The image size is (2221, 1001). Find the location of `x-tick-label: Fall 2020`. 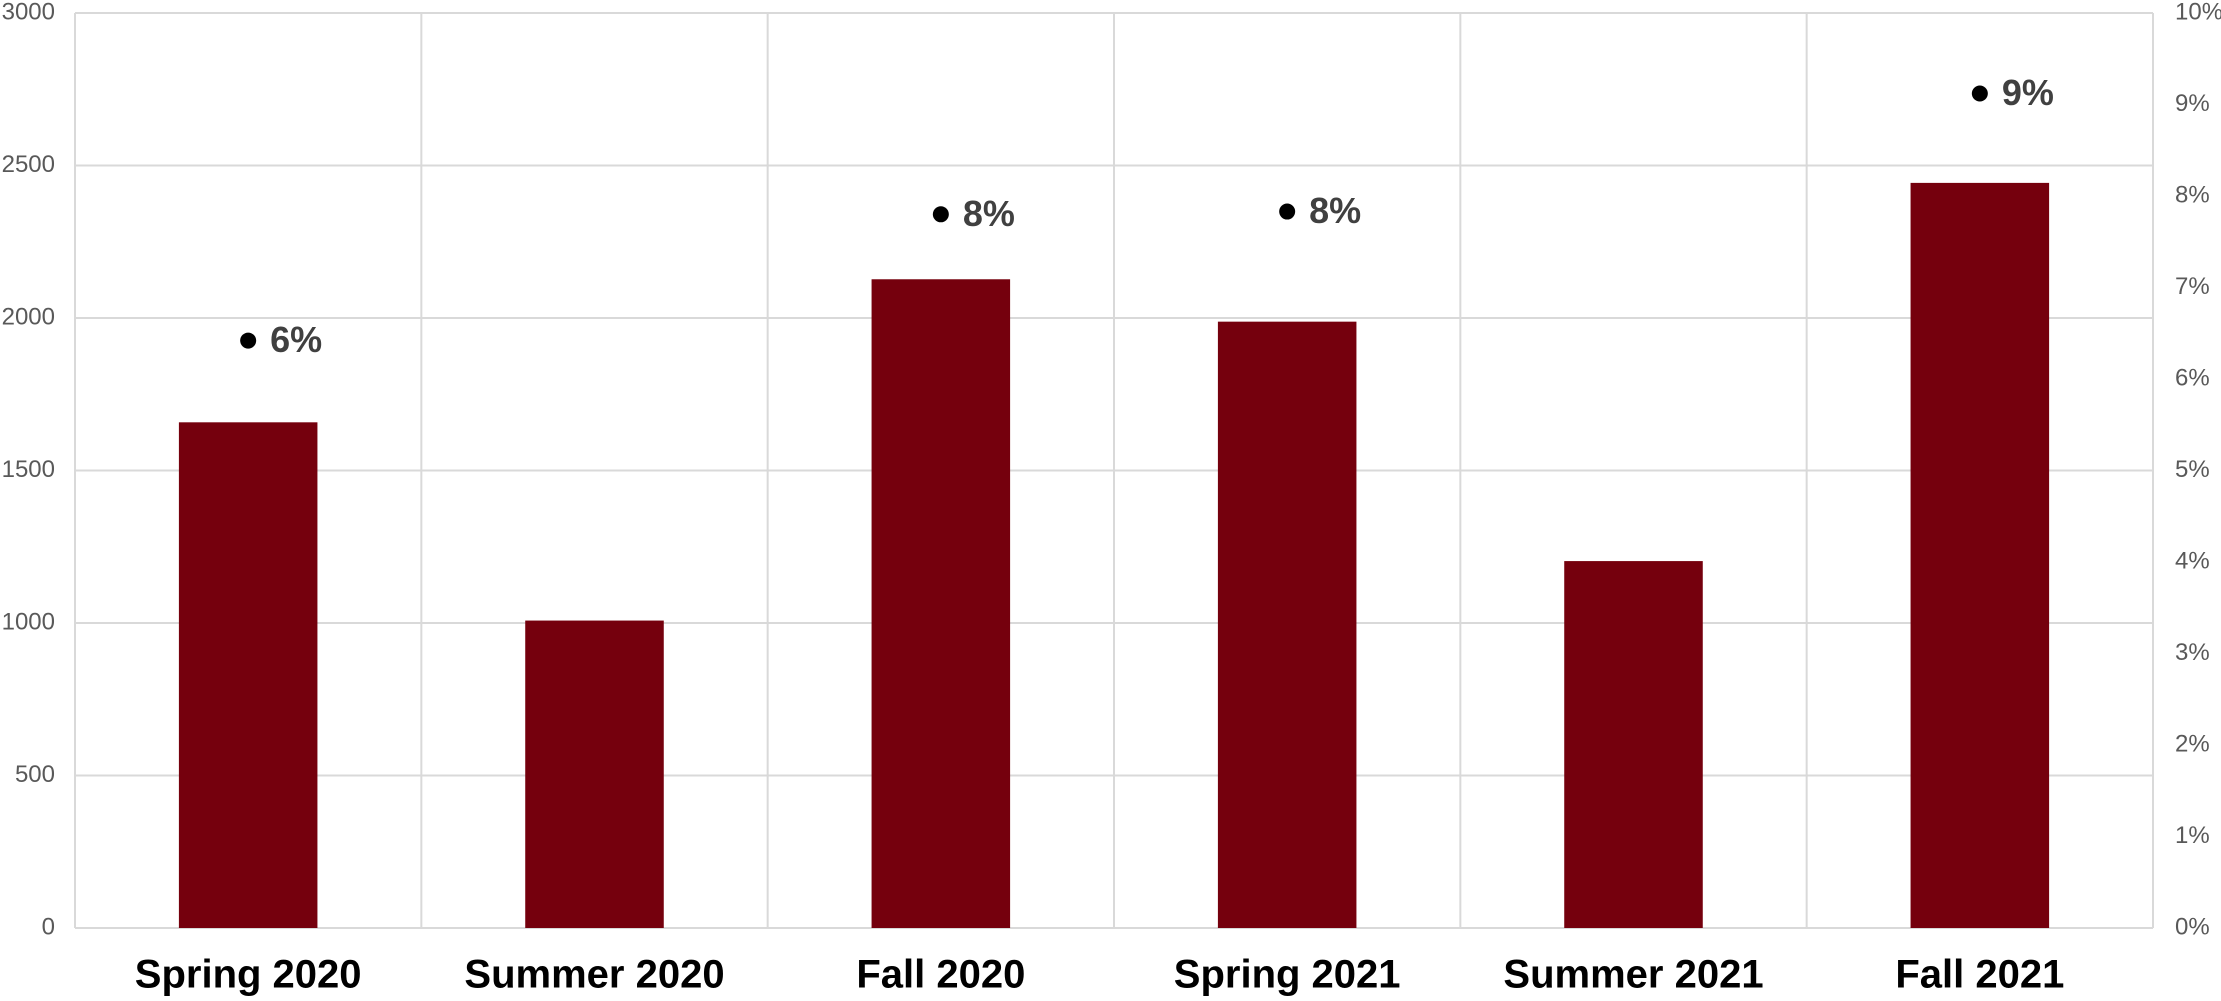

x-tick-label: Fall 2020 is located at coordinates (940, 975).